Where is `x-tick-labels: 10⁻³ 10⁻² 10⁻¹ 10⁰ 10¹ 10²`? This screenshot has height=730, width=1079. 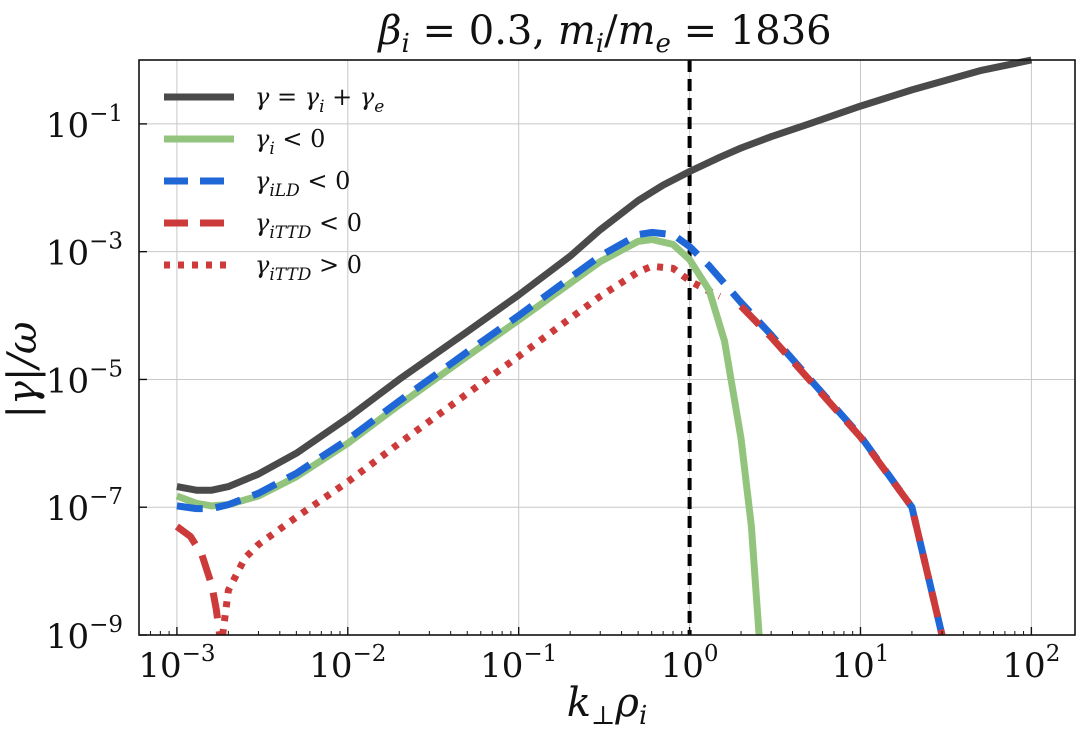 x-tick-labels: 10⁻³ 10⁻² 10⁻¹ 10⁰ 10¹ 10² is located at coordinates (599, 663).